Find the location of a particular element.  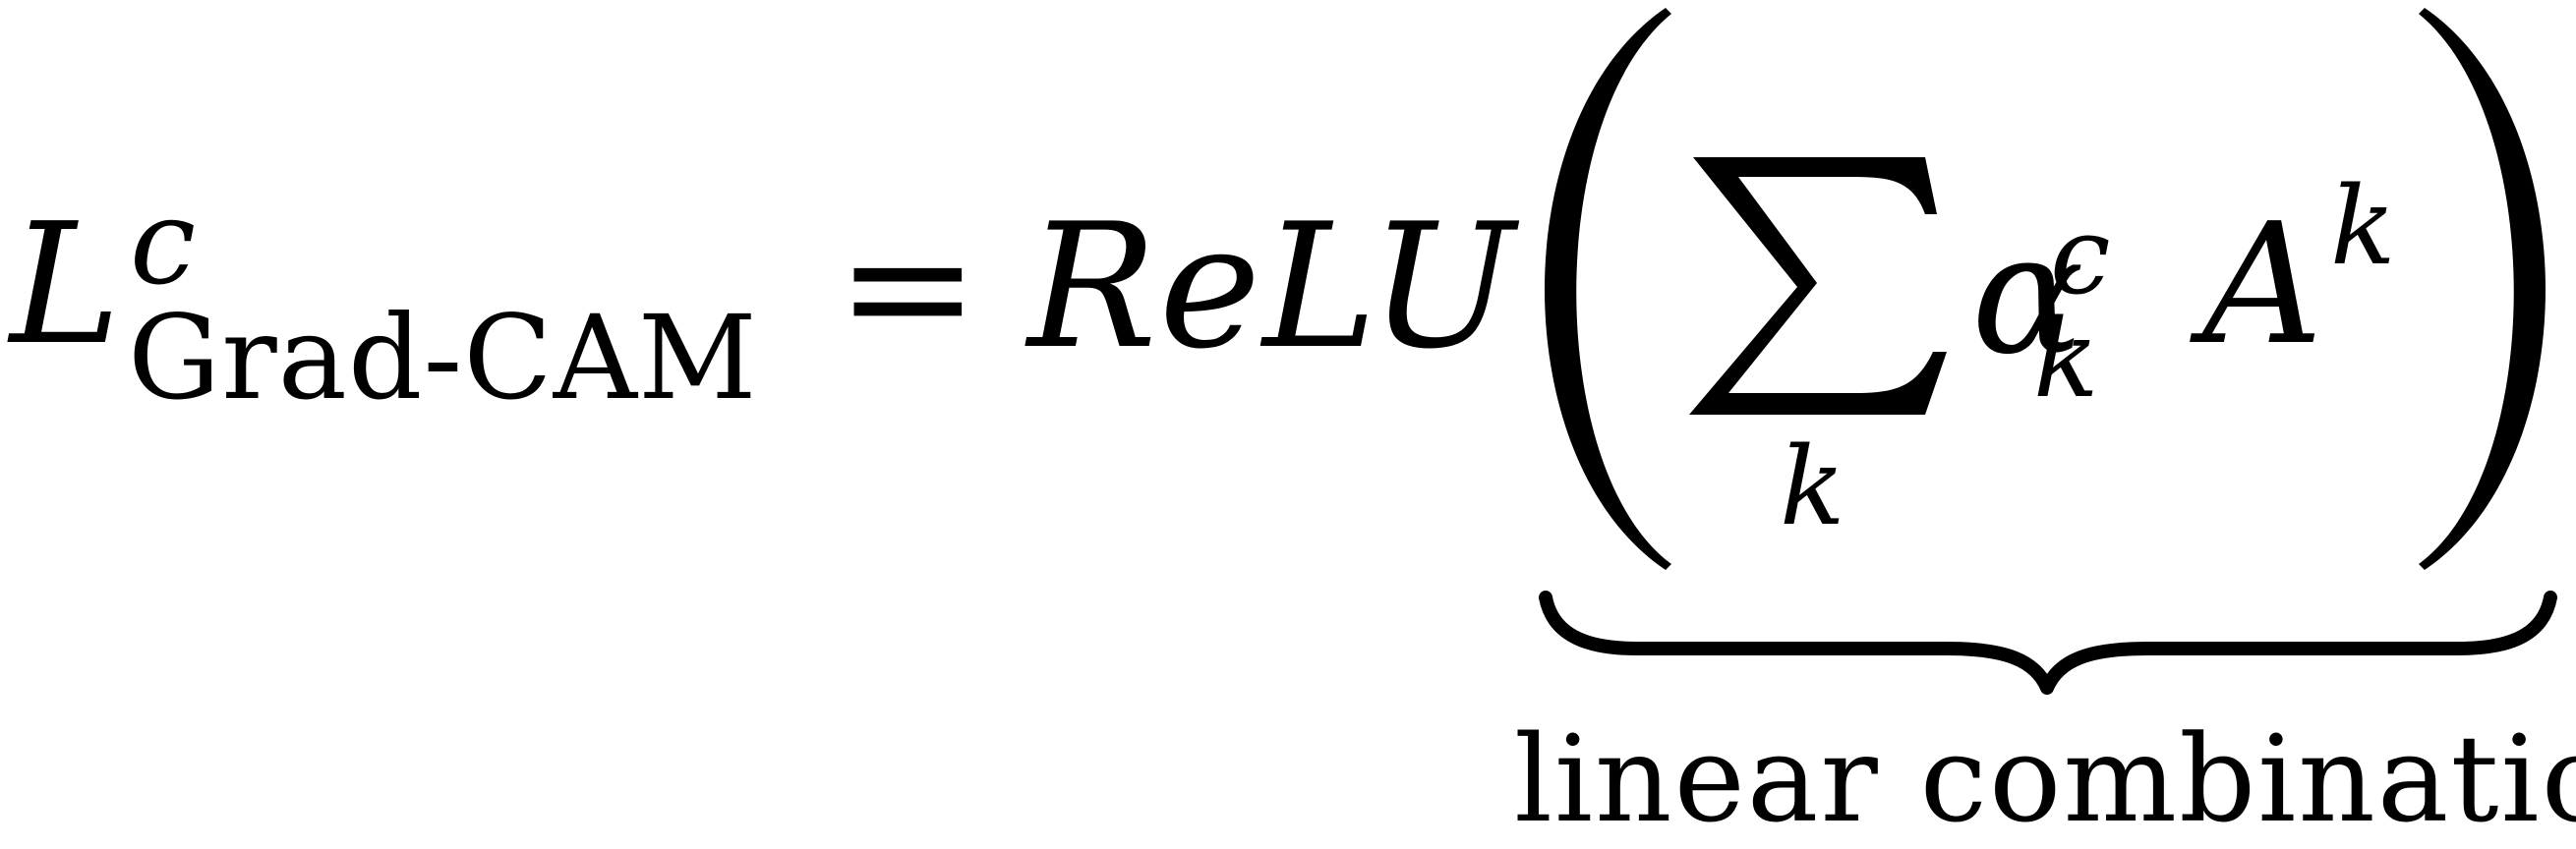

activation-superscript-k: k is located at coordinates (2363, 226).